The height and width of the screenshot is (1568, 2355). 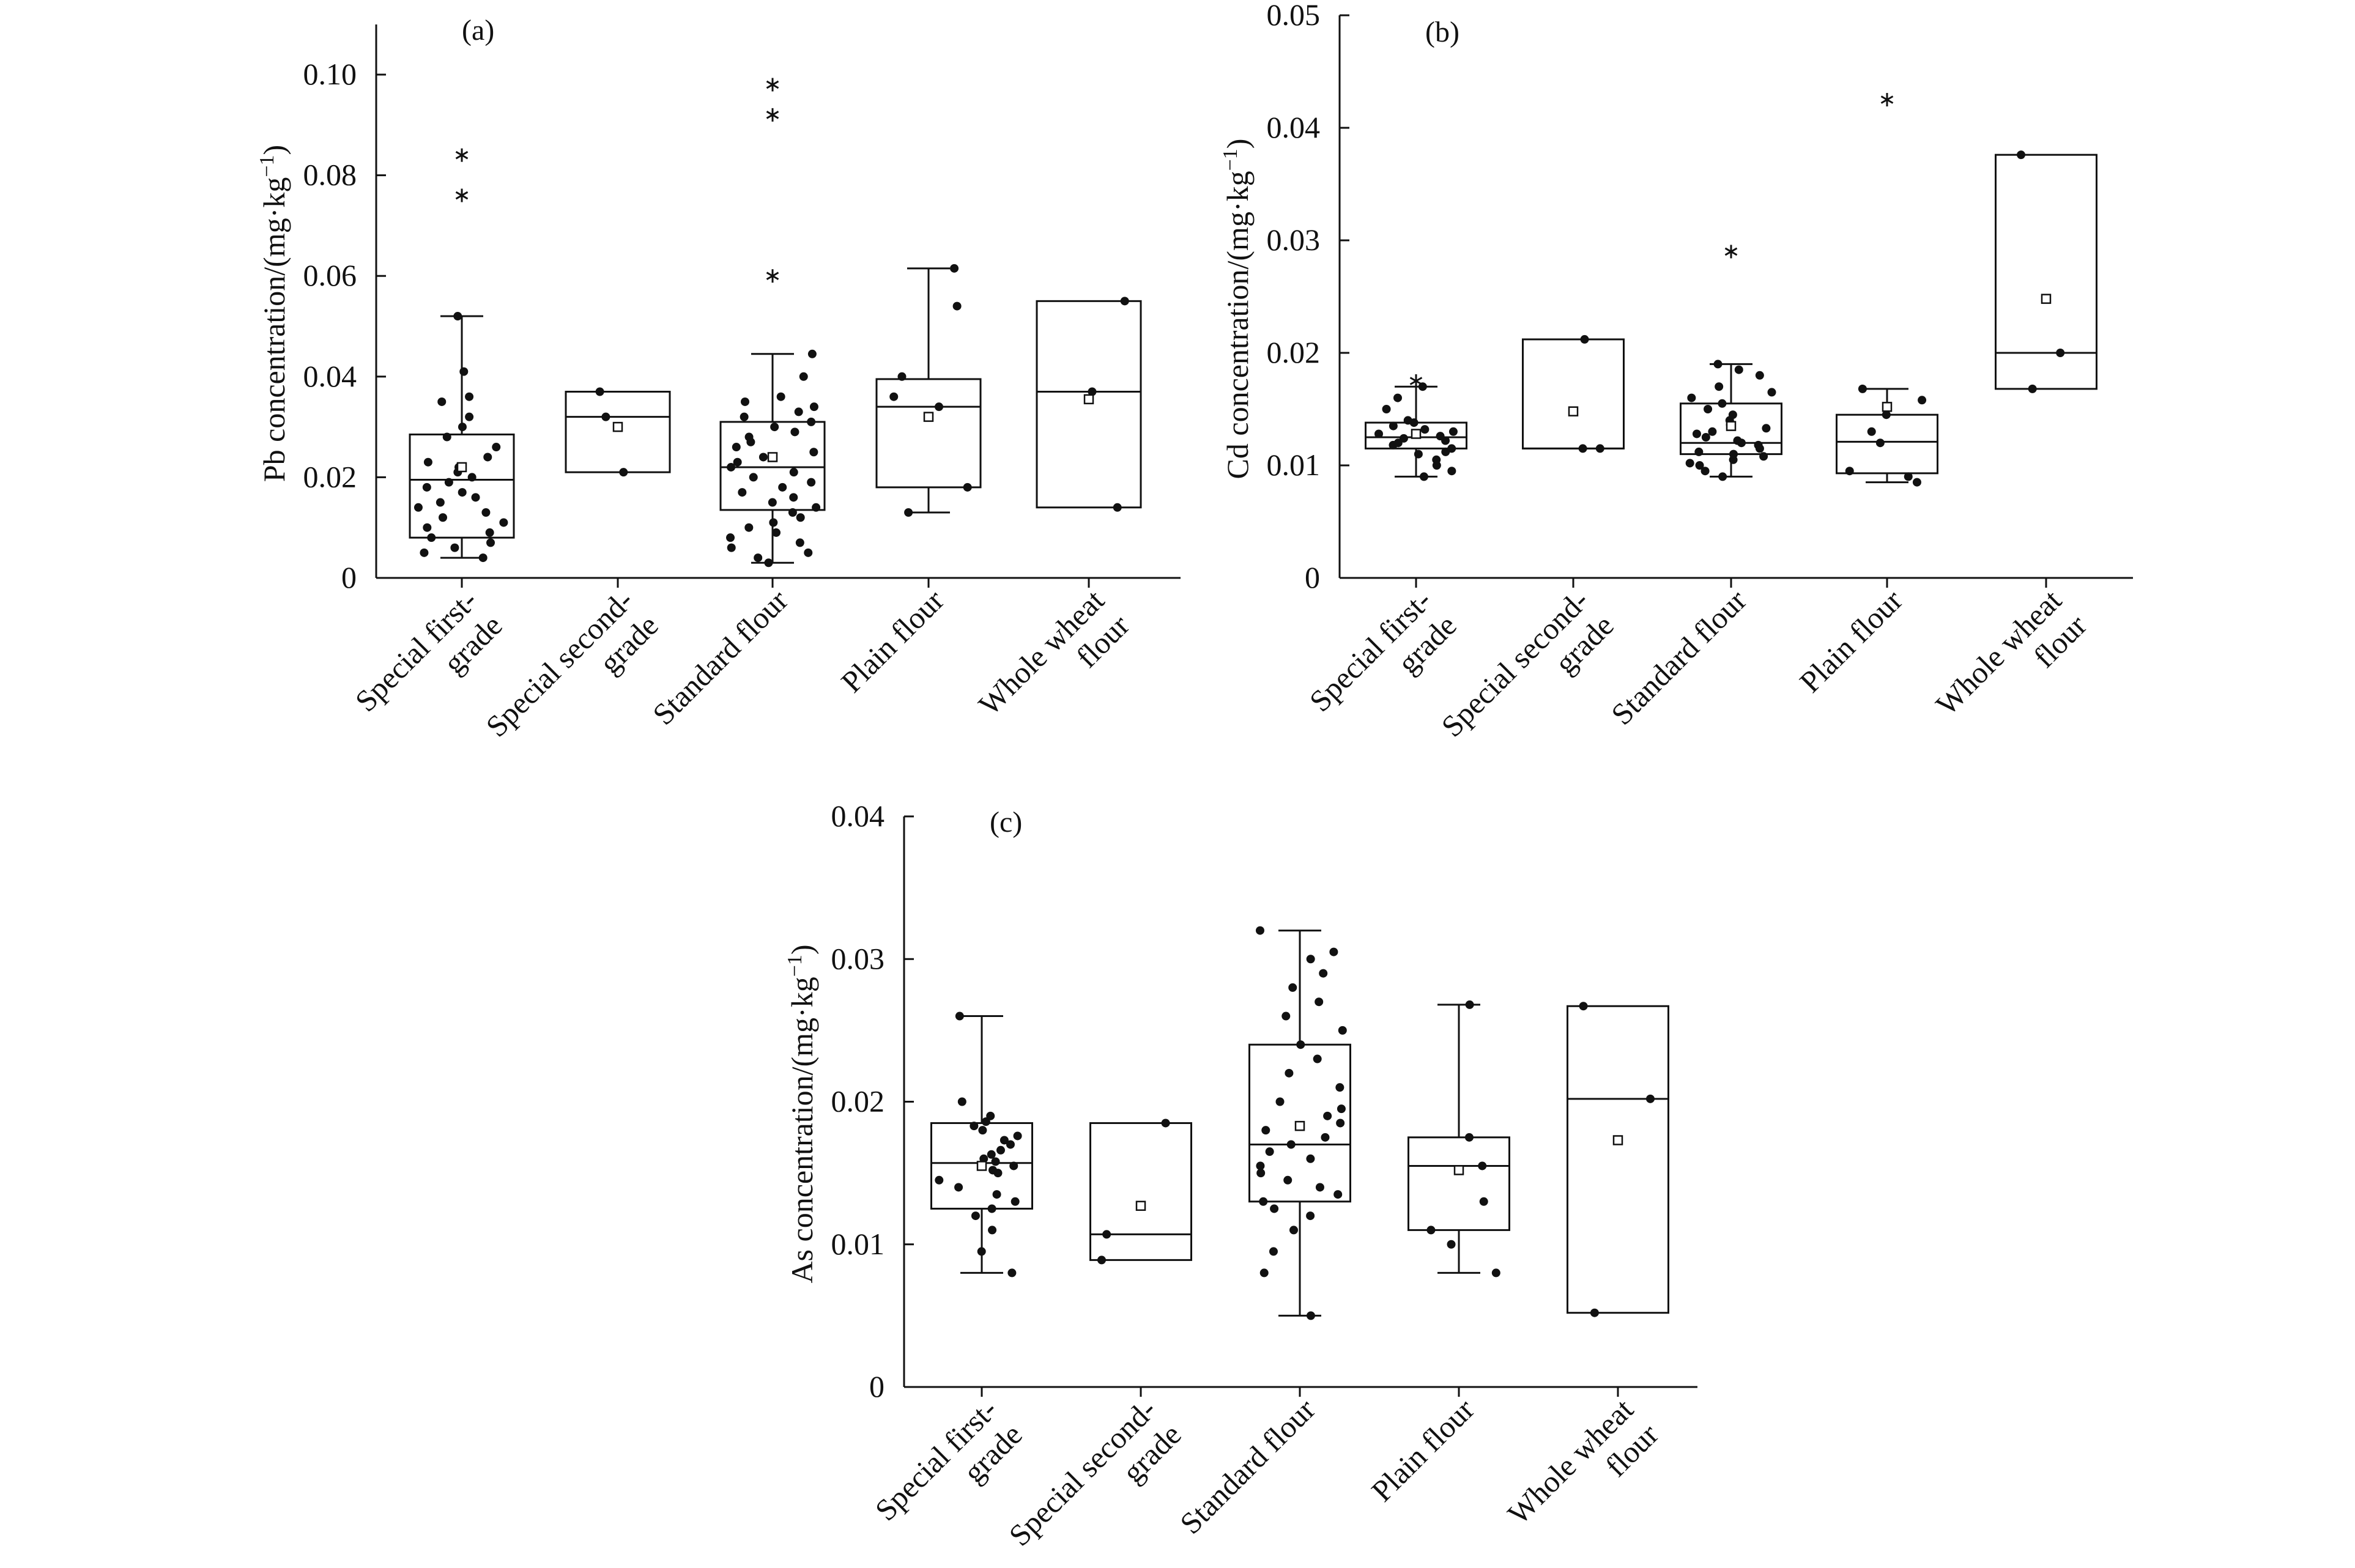 What do you see at coordinates (1294, 16) in the screenshot?
I see `y-tick-label: 0.05` at bounding box center [1294, 16].